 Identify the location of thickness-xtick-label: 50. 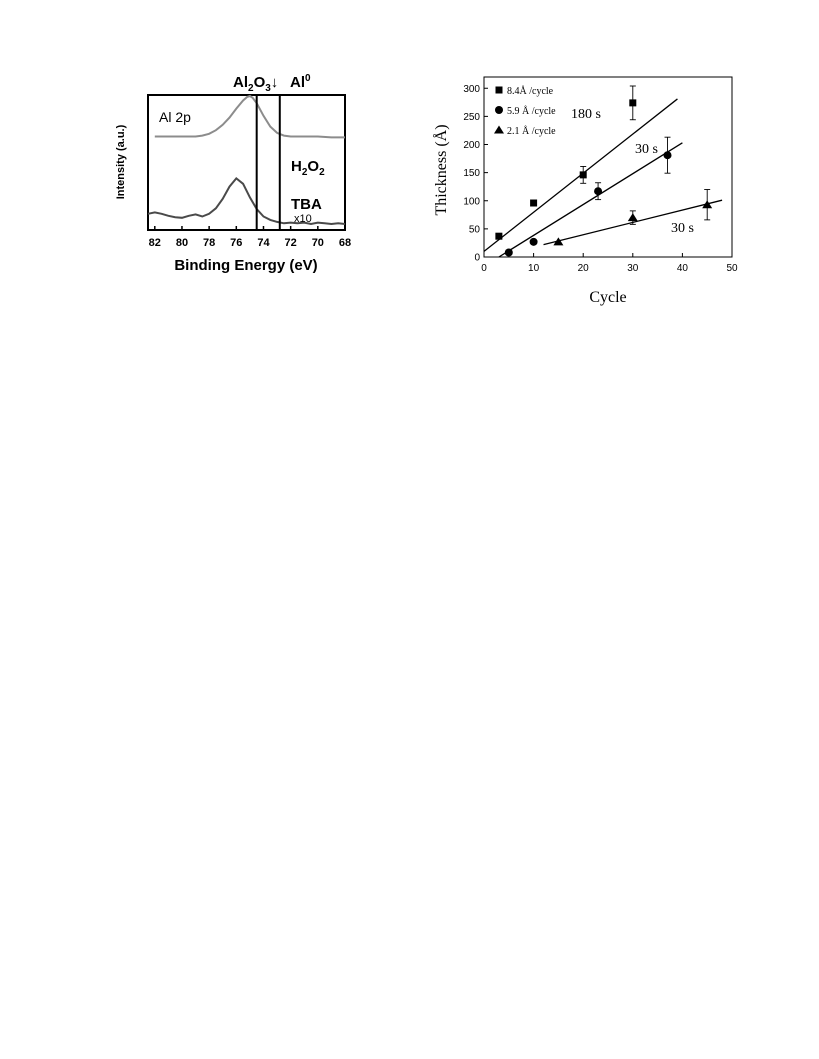
(732, 268).